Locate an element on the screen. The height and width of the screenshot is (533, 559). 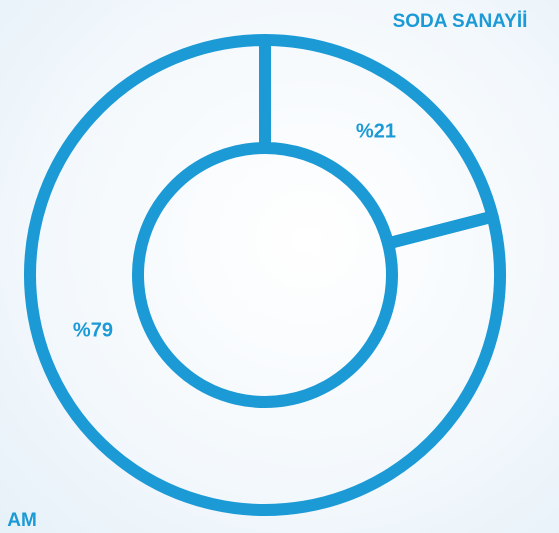
category-label: AM is located at coordinates (22, 520).